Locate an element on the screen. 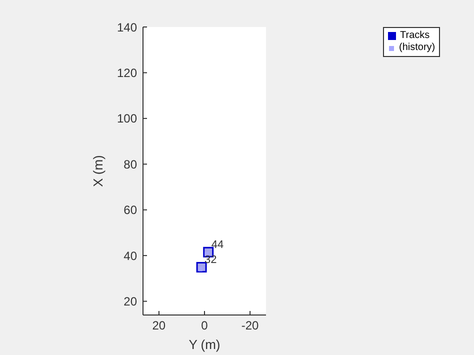 The width and height of the screenshot is (474, 355). y-tick-label: 80 is located at coordinates (131, 164).